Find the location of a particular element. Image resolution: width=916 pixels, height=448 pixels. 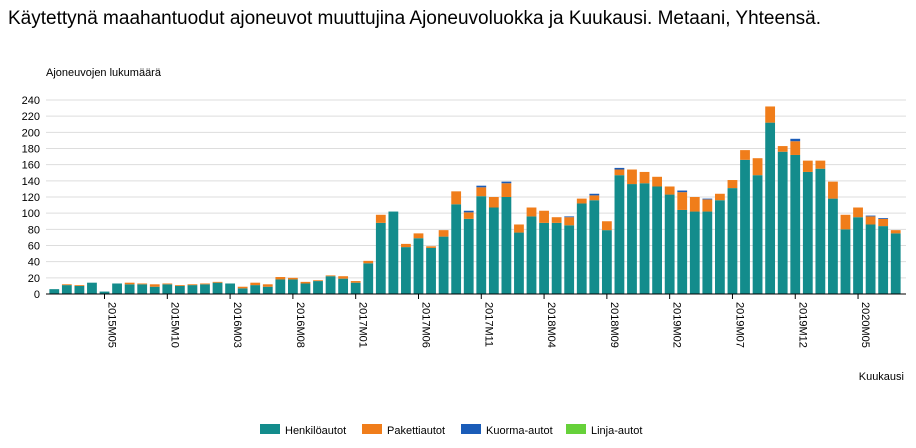

bar-pakettiautot-2016m09 is located at coordinates (305, 282).